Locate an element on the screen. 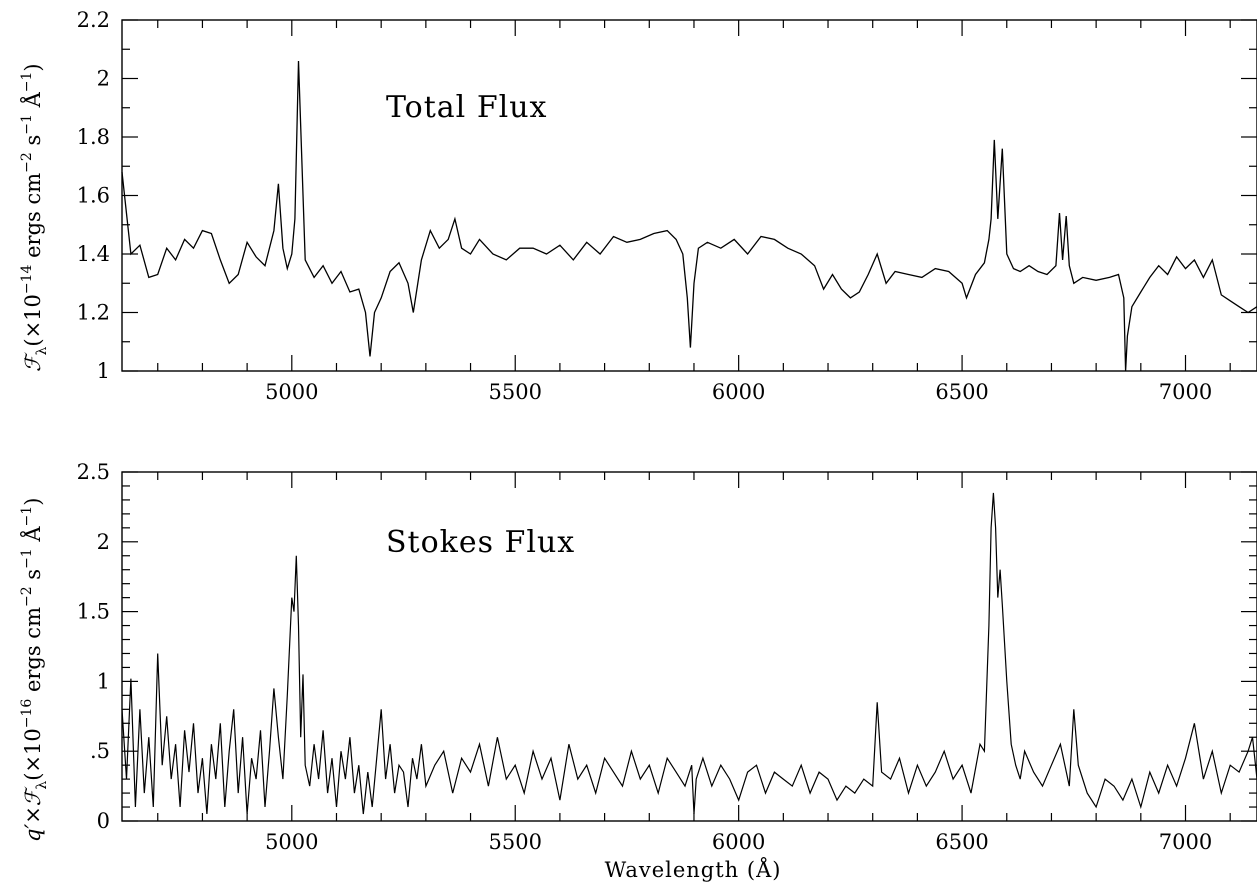  stokes-flux-y-tick-label: .5 is located at coordinates (100, 751).